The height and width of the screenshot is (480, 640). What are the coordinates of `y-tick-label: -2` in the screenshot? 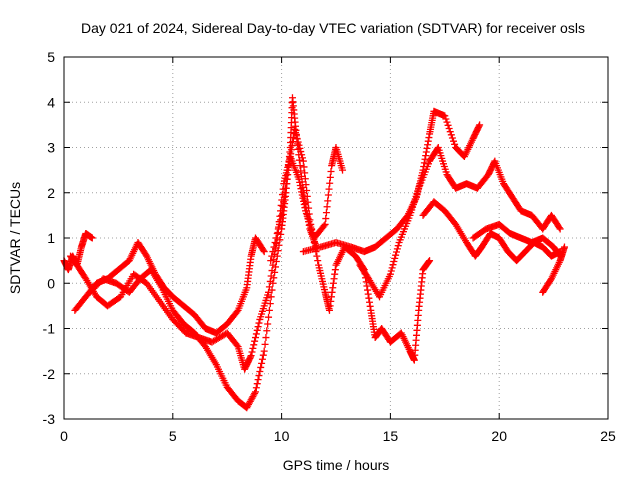 It's located at (49, 374).